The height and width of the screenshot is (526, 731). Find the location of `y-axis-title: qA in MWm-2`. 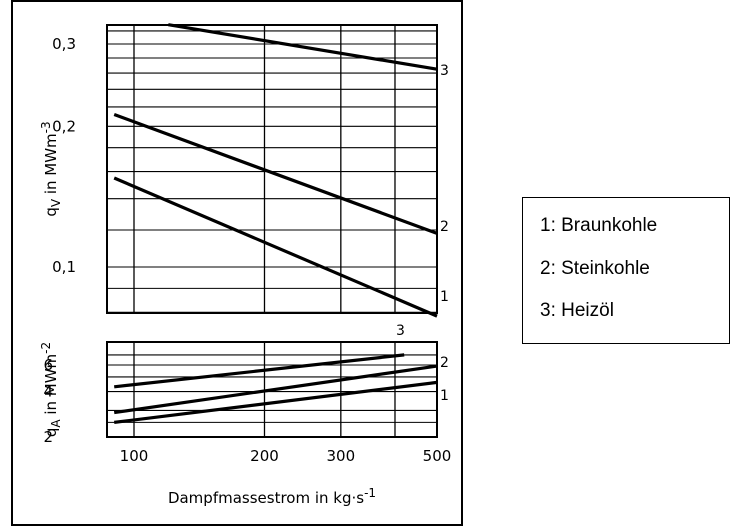

y-axis-title: qA in MWm-2 is located at coordinates (51, 389).